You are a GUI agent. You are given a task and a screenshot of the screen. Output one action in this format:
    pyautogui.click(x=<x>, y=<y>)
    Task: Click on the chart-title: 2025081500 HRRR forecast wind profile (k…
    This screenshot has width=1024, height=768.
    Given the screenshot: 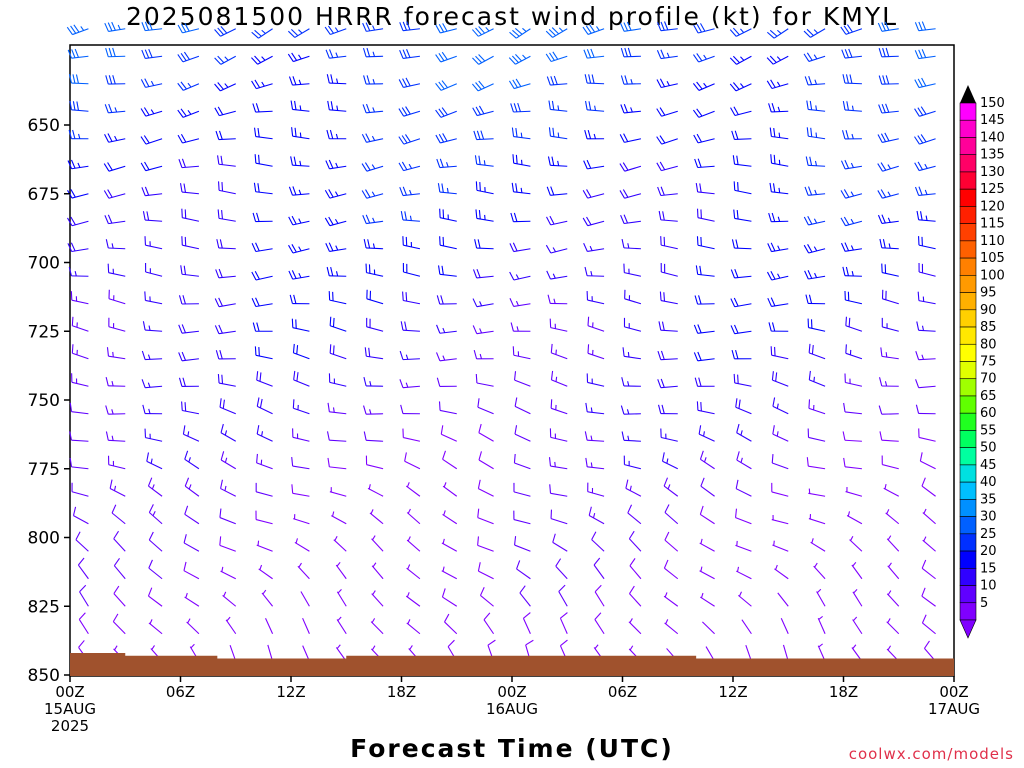 What is the action you would take?
    pyautogui.click(x=512, y=16)
    